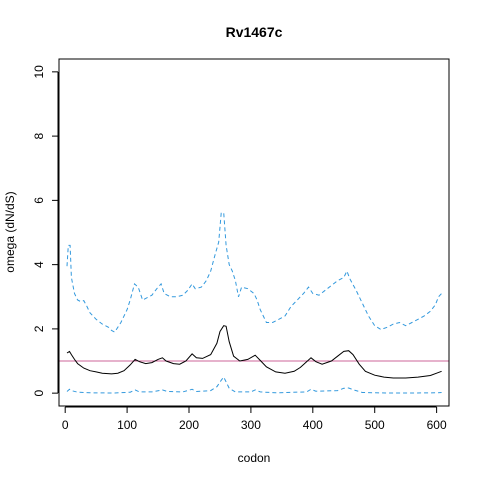 The height and width of the screenshot is (480, 480). Describe the element at coordinates (375, 425) in the screenshot. I see `x-tick-label: 500` at that location.